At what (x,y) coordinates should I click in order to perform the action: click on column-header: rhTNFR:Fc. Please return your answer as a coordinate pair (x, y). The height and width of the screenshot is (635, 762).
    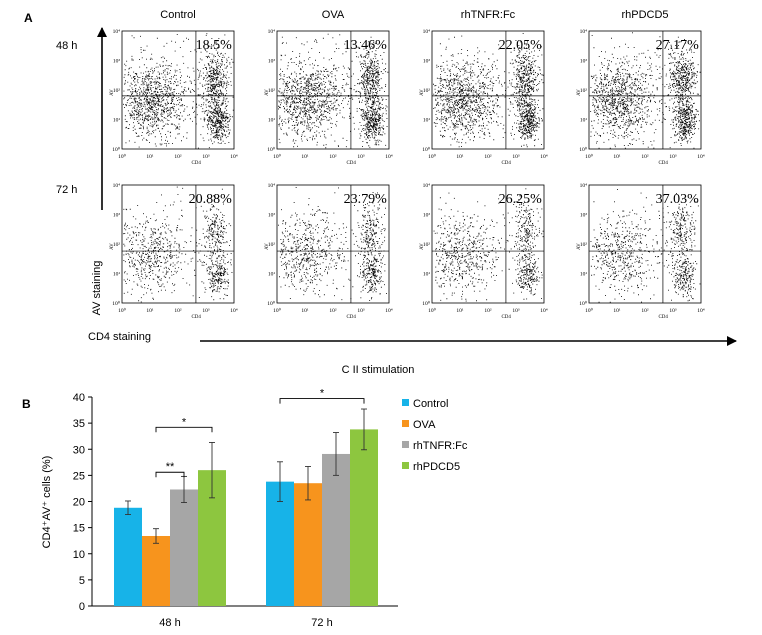
    Looking at the image, I should click on (488, 15).